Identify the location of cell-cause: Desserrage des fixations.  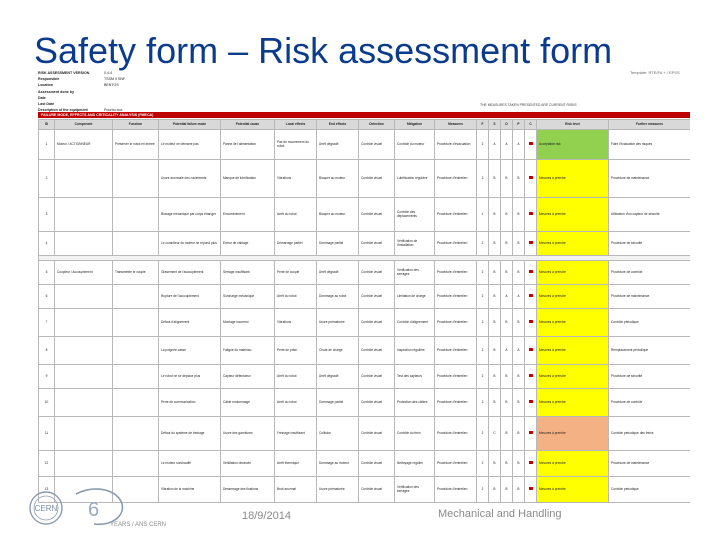
(247, 489).